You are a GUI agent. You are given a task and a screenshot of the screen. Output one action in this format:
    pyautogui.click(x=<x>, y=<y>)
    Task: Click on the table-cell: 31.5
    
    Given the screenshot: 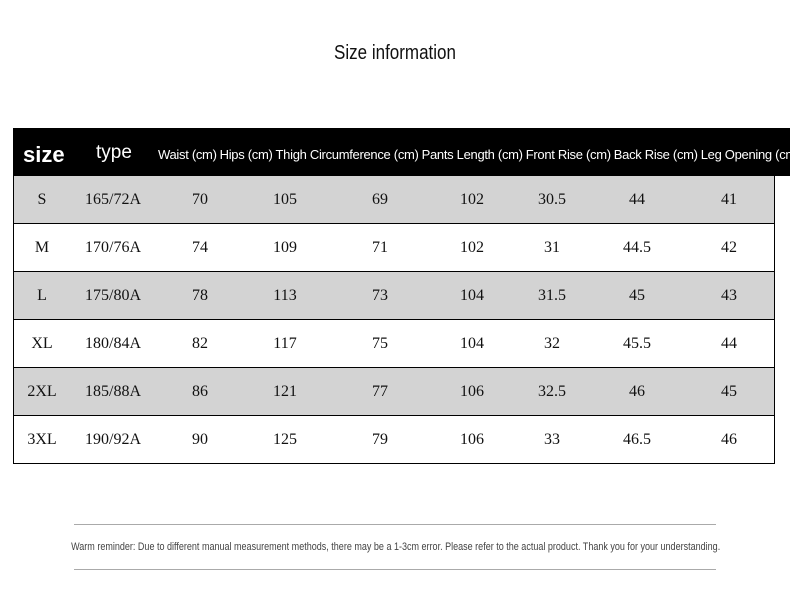 What is the action you would take?
    pyautogui.click(x=552, y=295)
    